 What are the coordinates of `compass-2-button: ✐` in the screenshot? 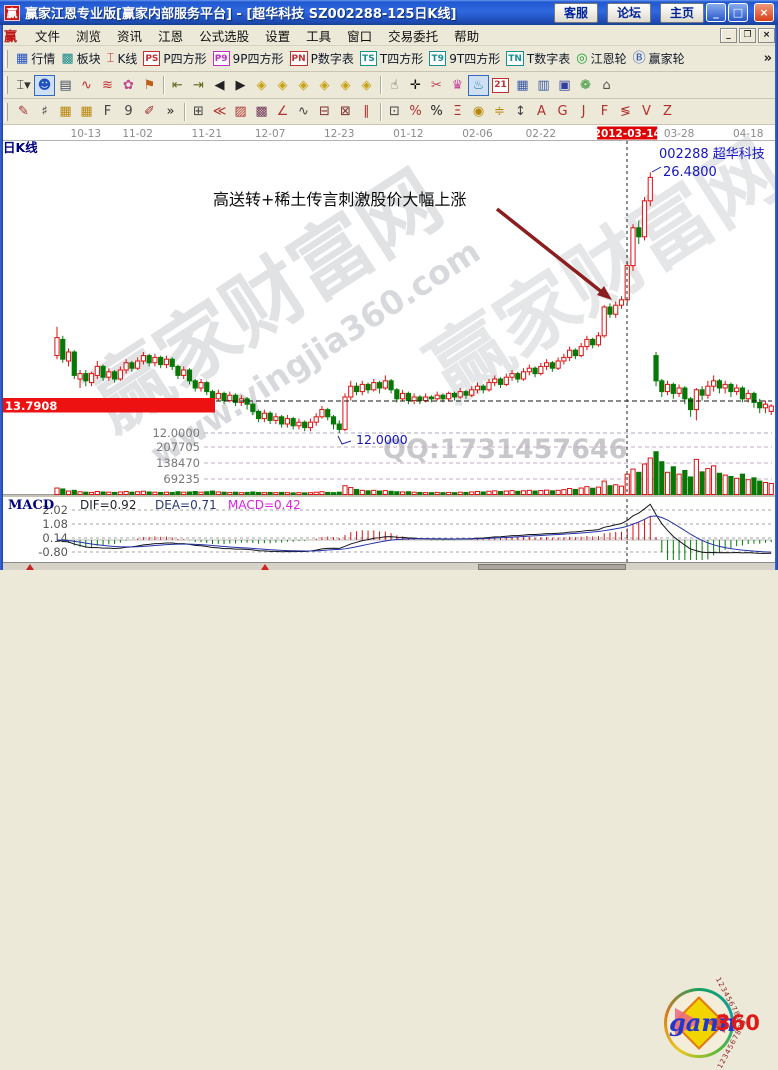 It's located at (149, 111).